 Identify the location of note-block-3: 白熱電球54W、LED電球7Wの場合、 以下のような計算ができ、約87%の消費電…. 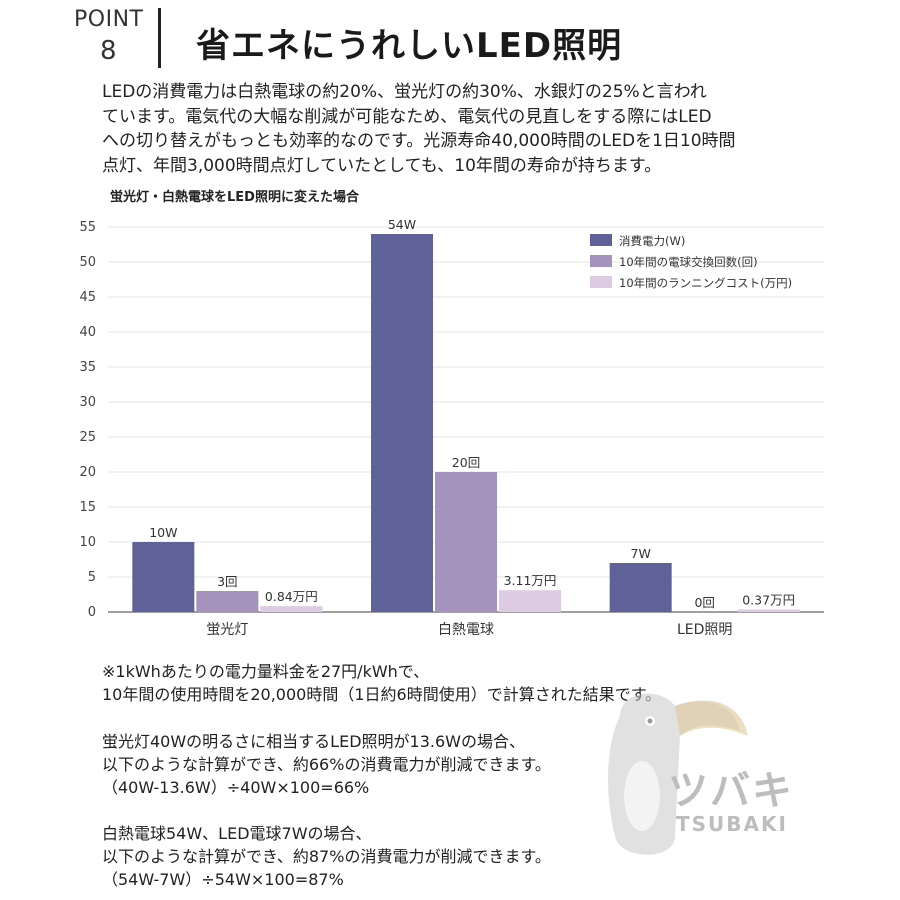
(326, 856).